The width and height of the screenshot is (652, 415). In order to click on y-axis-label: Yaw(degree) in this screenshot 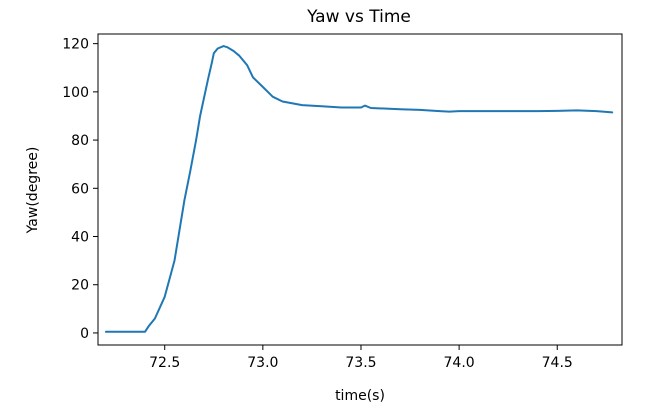, I will do `click(33, 191)`.